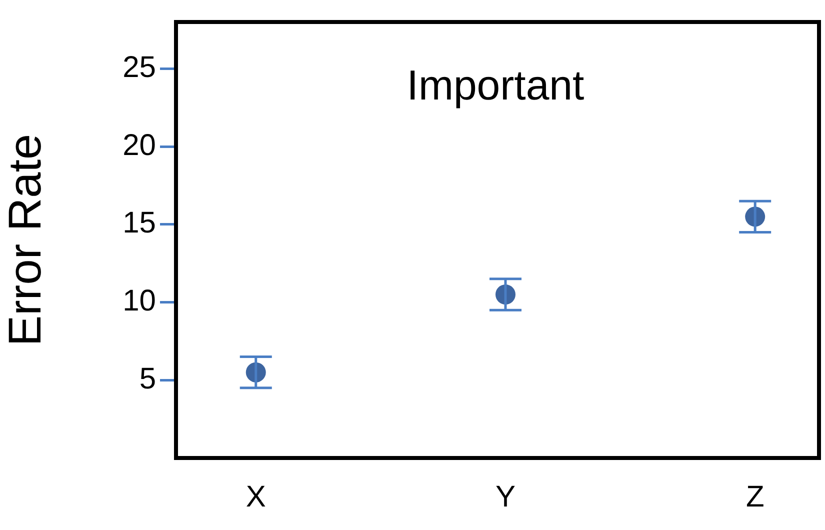 The image size is (825, 530). What do you see at coordinates (25, 240) in the screenshot?
I see `y-axis-title: Error Rate` at bounding box center [25, 240].